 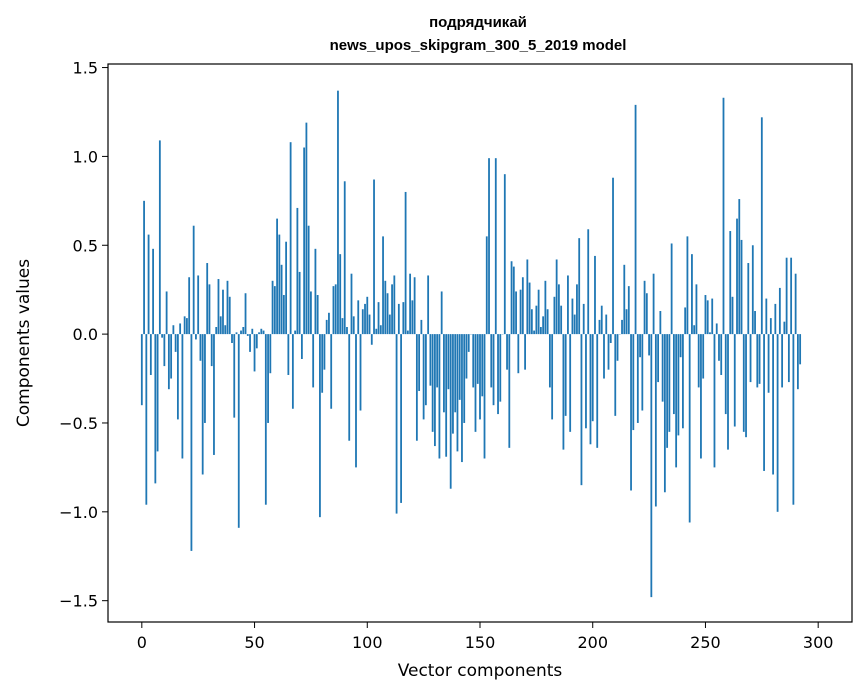 I want to click on x-tick-label: 200, so click(x=592, y=642).